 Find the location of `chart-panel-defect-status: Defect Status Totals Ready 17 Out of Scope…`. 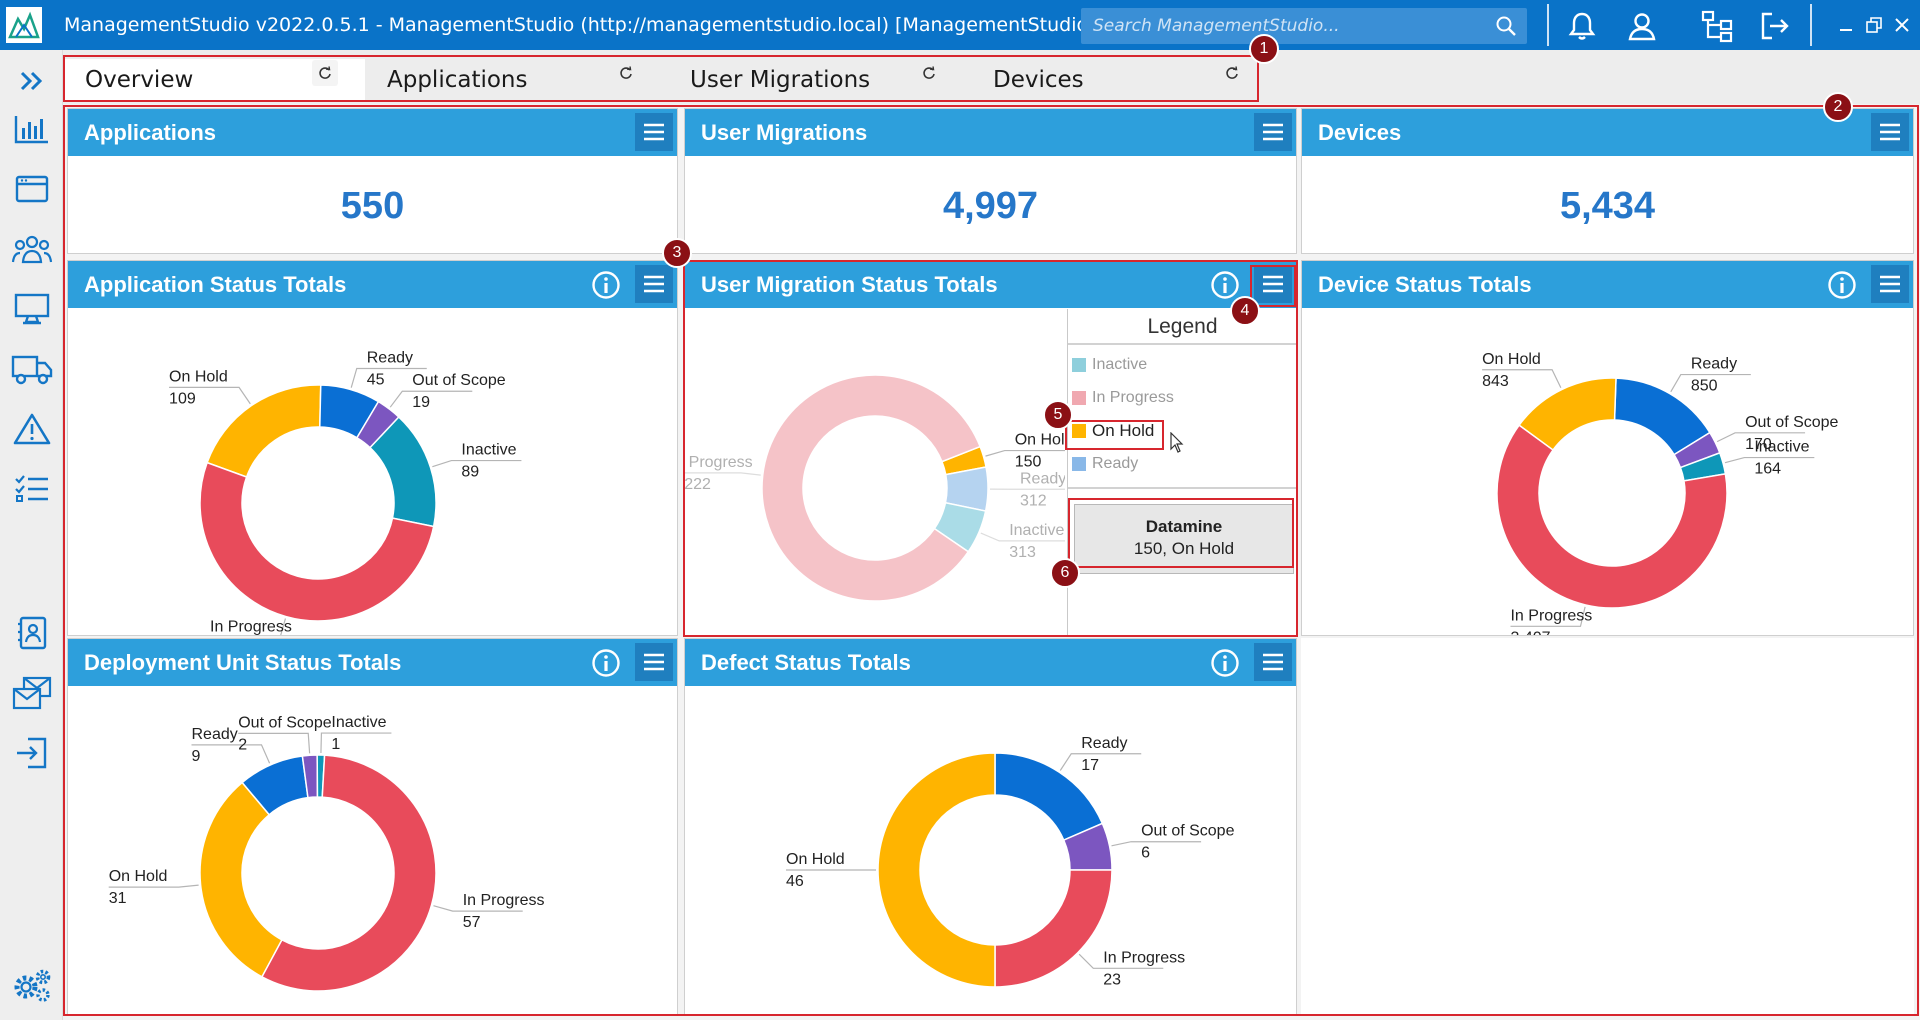

chart-panel-defect-status: Defect Status Totals Ready 17 Out of Scope… is located at coordinates (990, 827).